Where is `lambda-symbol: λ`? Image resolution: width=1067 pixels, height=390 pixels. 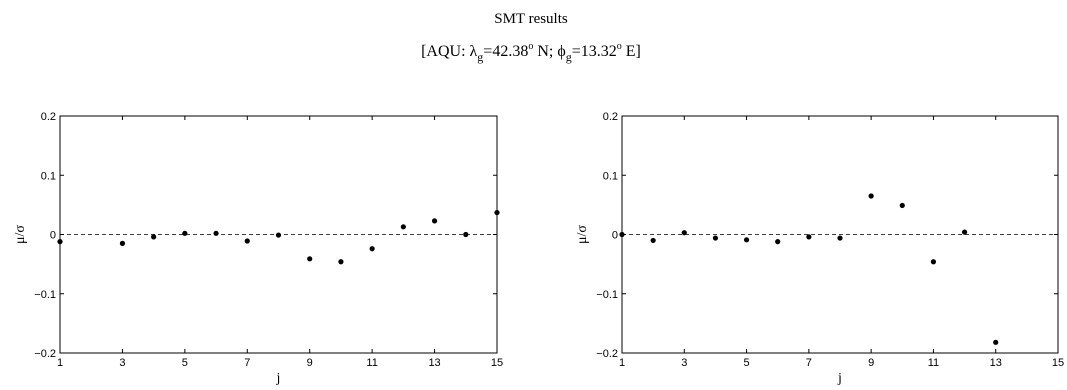
lambda-symbol: λ is located at coordinates (474, 51).